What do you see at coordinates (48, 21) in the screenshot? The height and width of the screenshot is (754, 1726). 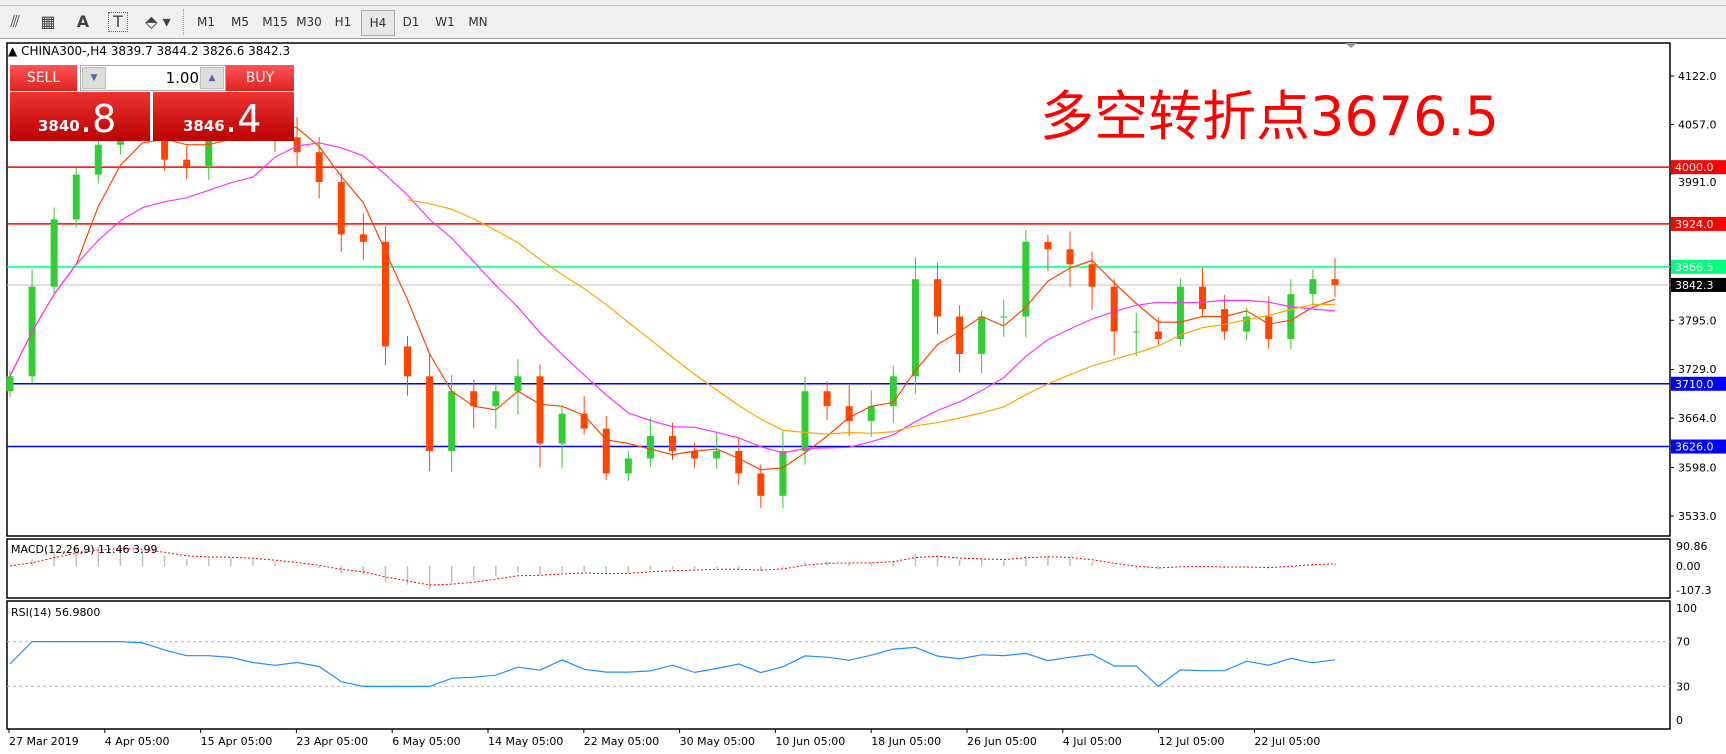 I see `fibonacci-fan-icon: ▦` at bounding box center [48, 21].